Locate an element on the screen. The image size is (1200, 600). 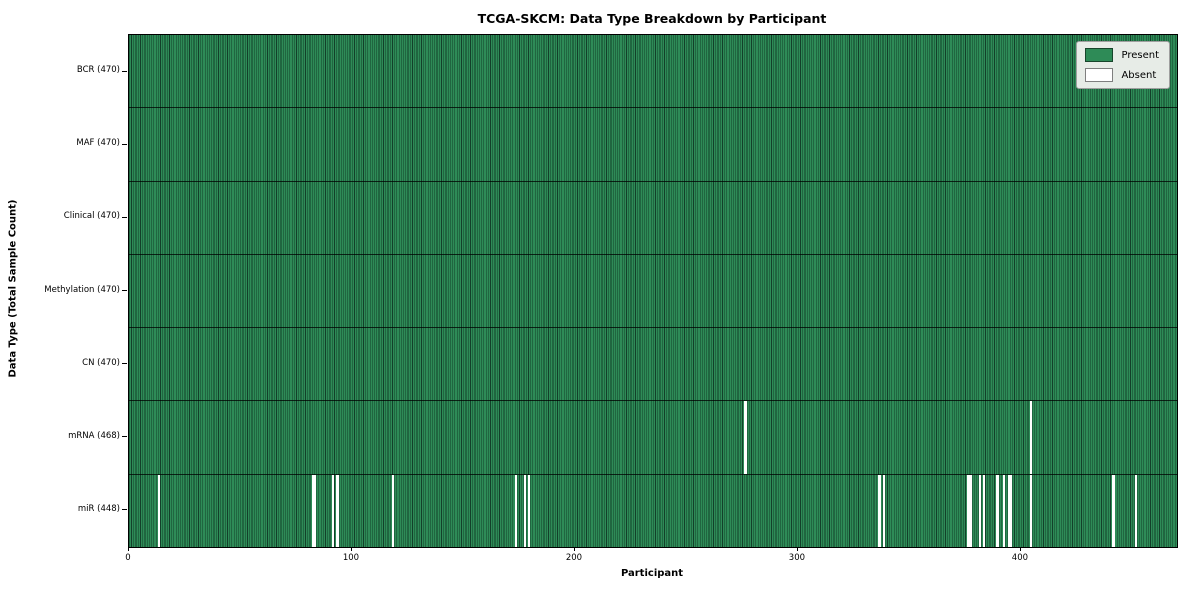
y-tick-label-Methylation: Methylation (470) is located at coordinates (82, 289).